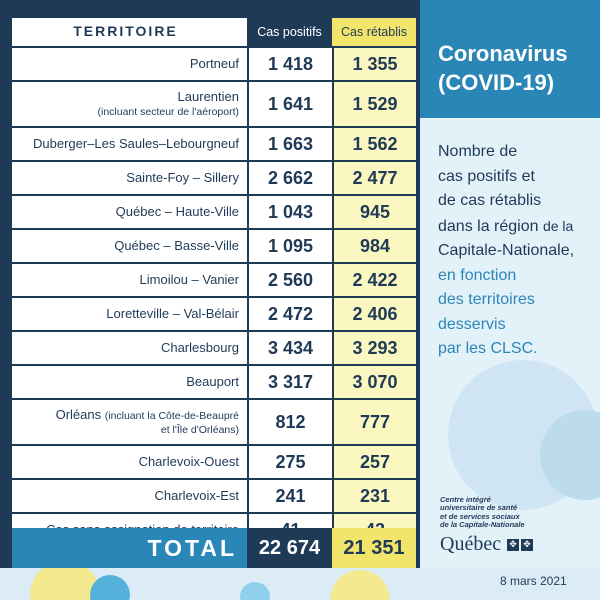  I want to click on description-line: dans la région, so click(488, 226).